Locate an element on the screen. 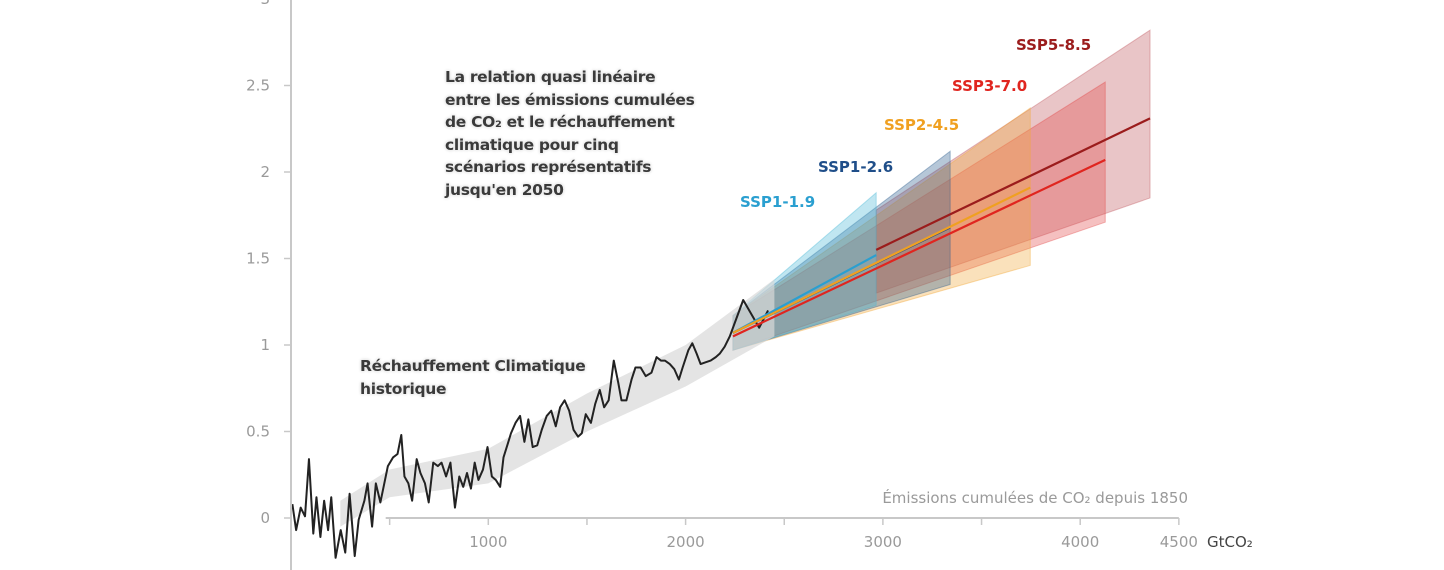 The image size is (1444, 570). y-tick-label: 0.5 is located at coordinates (258, 432).